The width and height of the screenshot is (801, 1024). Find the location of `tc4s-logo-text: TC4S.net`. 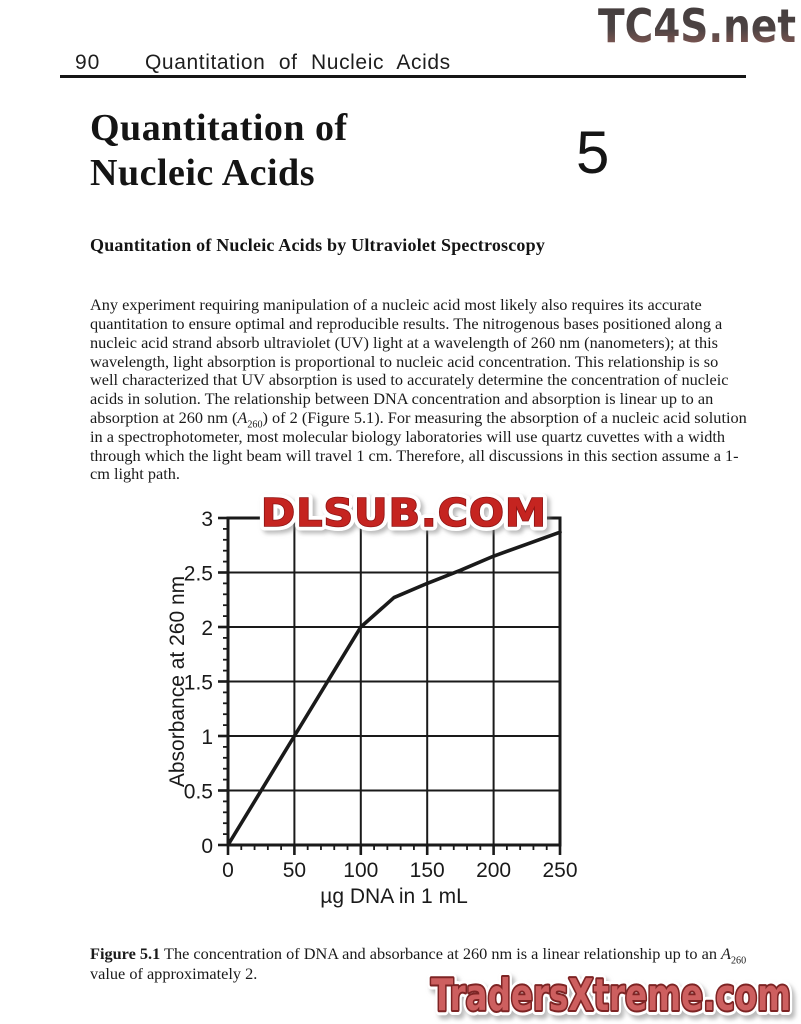

tc4s-logo-text: TC4S.net is located at coordinates (697, 26).